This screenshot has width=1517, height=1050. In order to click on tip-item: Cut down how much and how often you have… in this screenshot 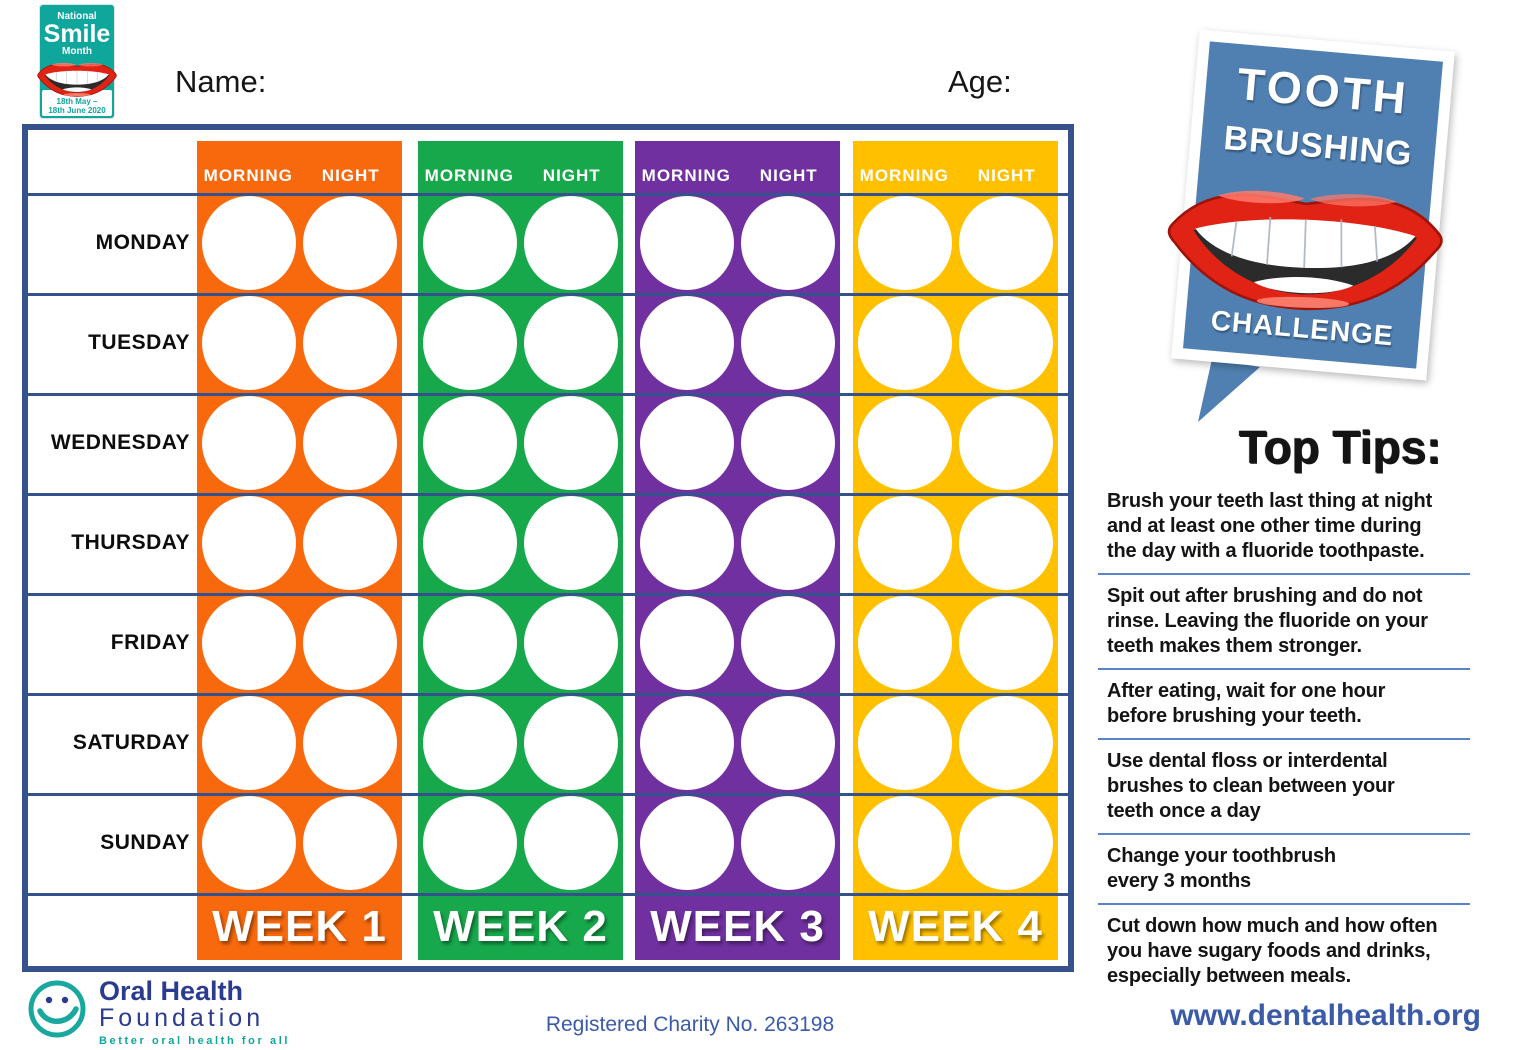, I will do `click(1272, 951)`.